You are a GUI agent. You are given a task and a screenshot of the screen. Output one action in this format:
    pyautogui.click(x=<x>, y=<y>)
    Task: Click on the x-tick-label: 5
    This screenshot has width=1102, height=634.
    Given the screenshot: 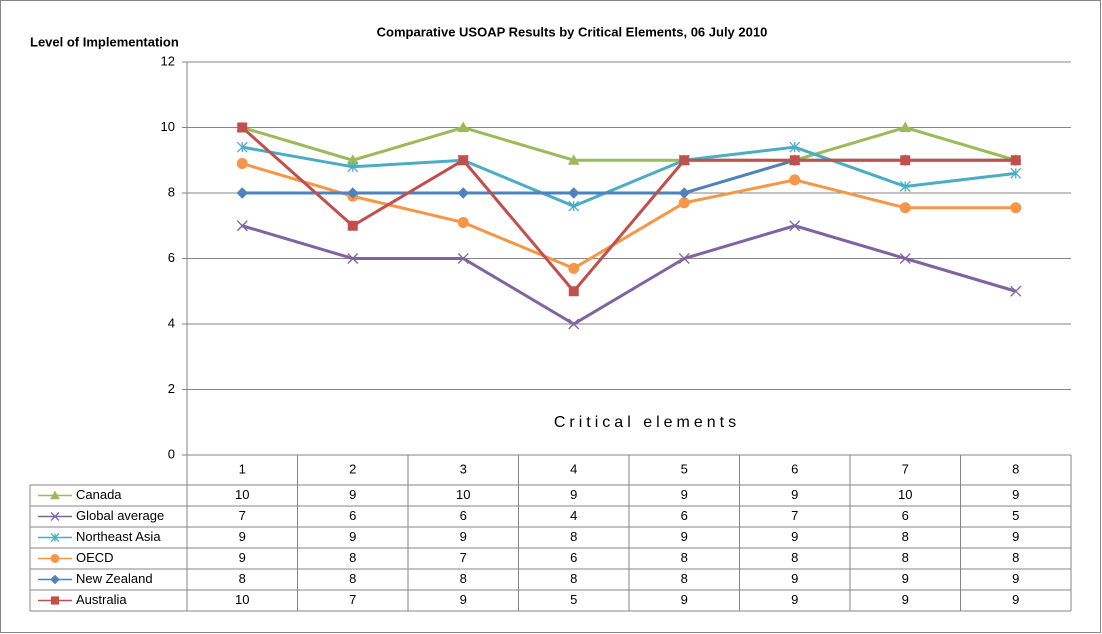 What is the action you would take?
    pyautogui.click(x=684, y=468)
    